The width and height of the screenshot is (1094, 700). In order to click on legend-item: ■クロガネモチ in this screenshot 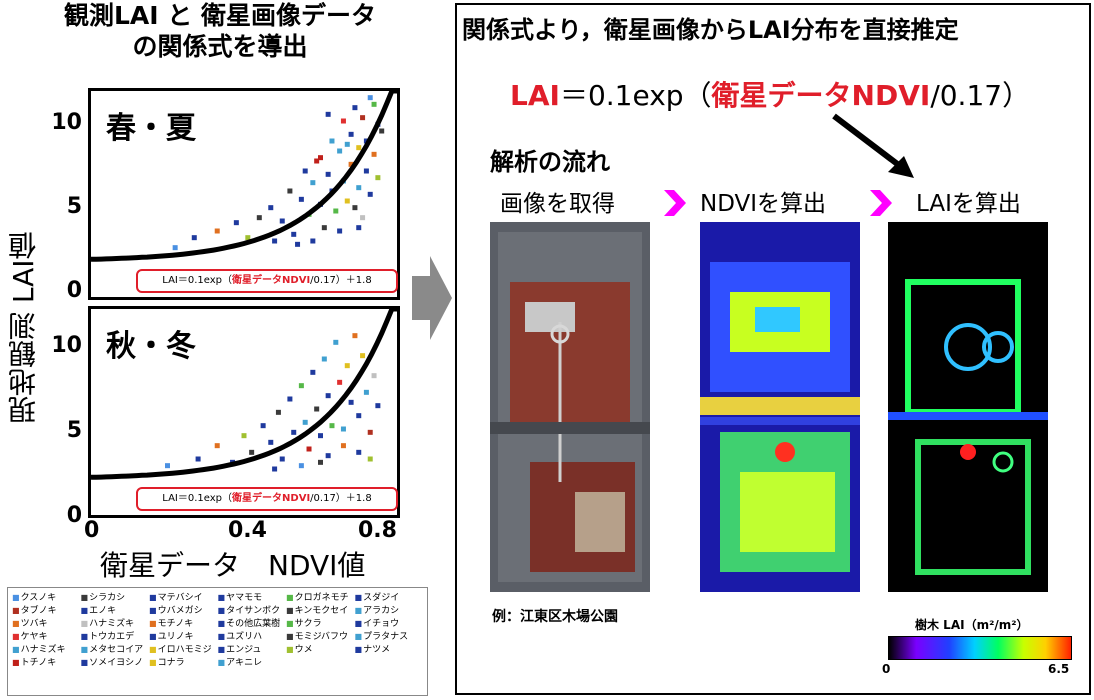, I will do `click(320, 597)`.